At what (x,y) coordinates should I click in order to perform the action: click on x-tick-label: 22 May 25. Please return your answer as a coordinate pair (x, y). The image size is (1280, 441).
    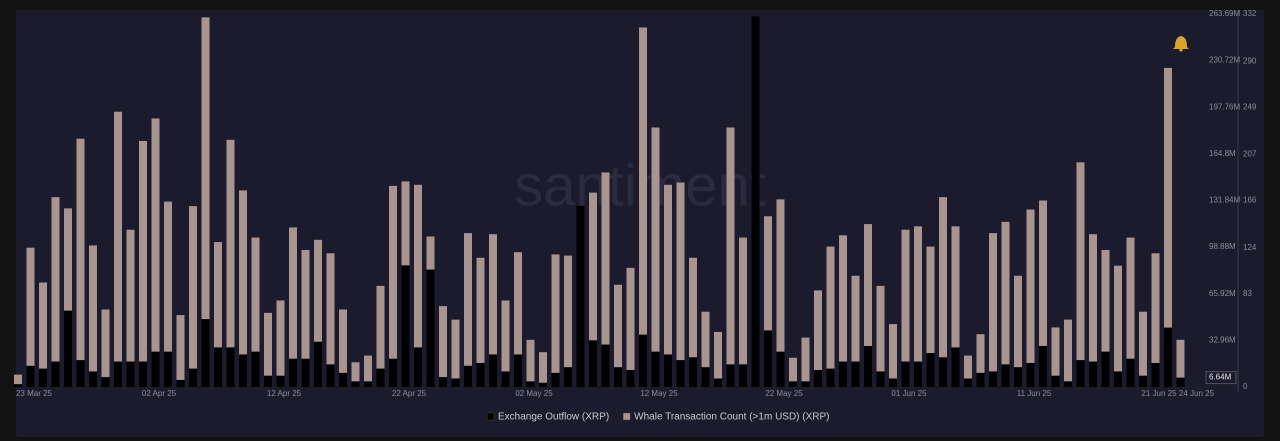
    Looking at the image, I should click on (784, 393).